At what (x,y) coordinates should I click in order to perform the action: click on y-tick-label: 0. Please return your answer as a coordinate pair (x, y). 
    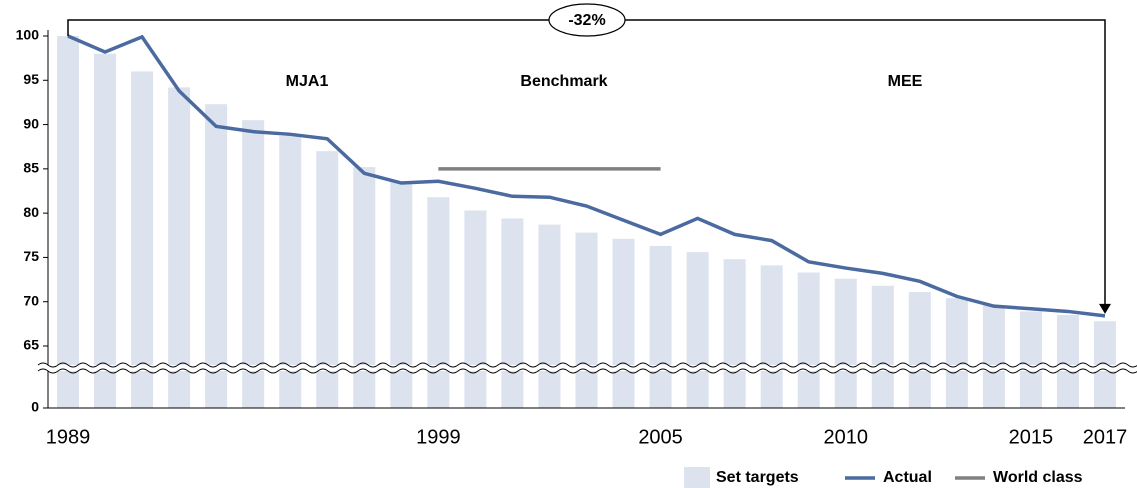
    Looking at the image, I should click on (35, 407).